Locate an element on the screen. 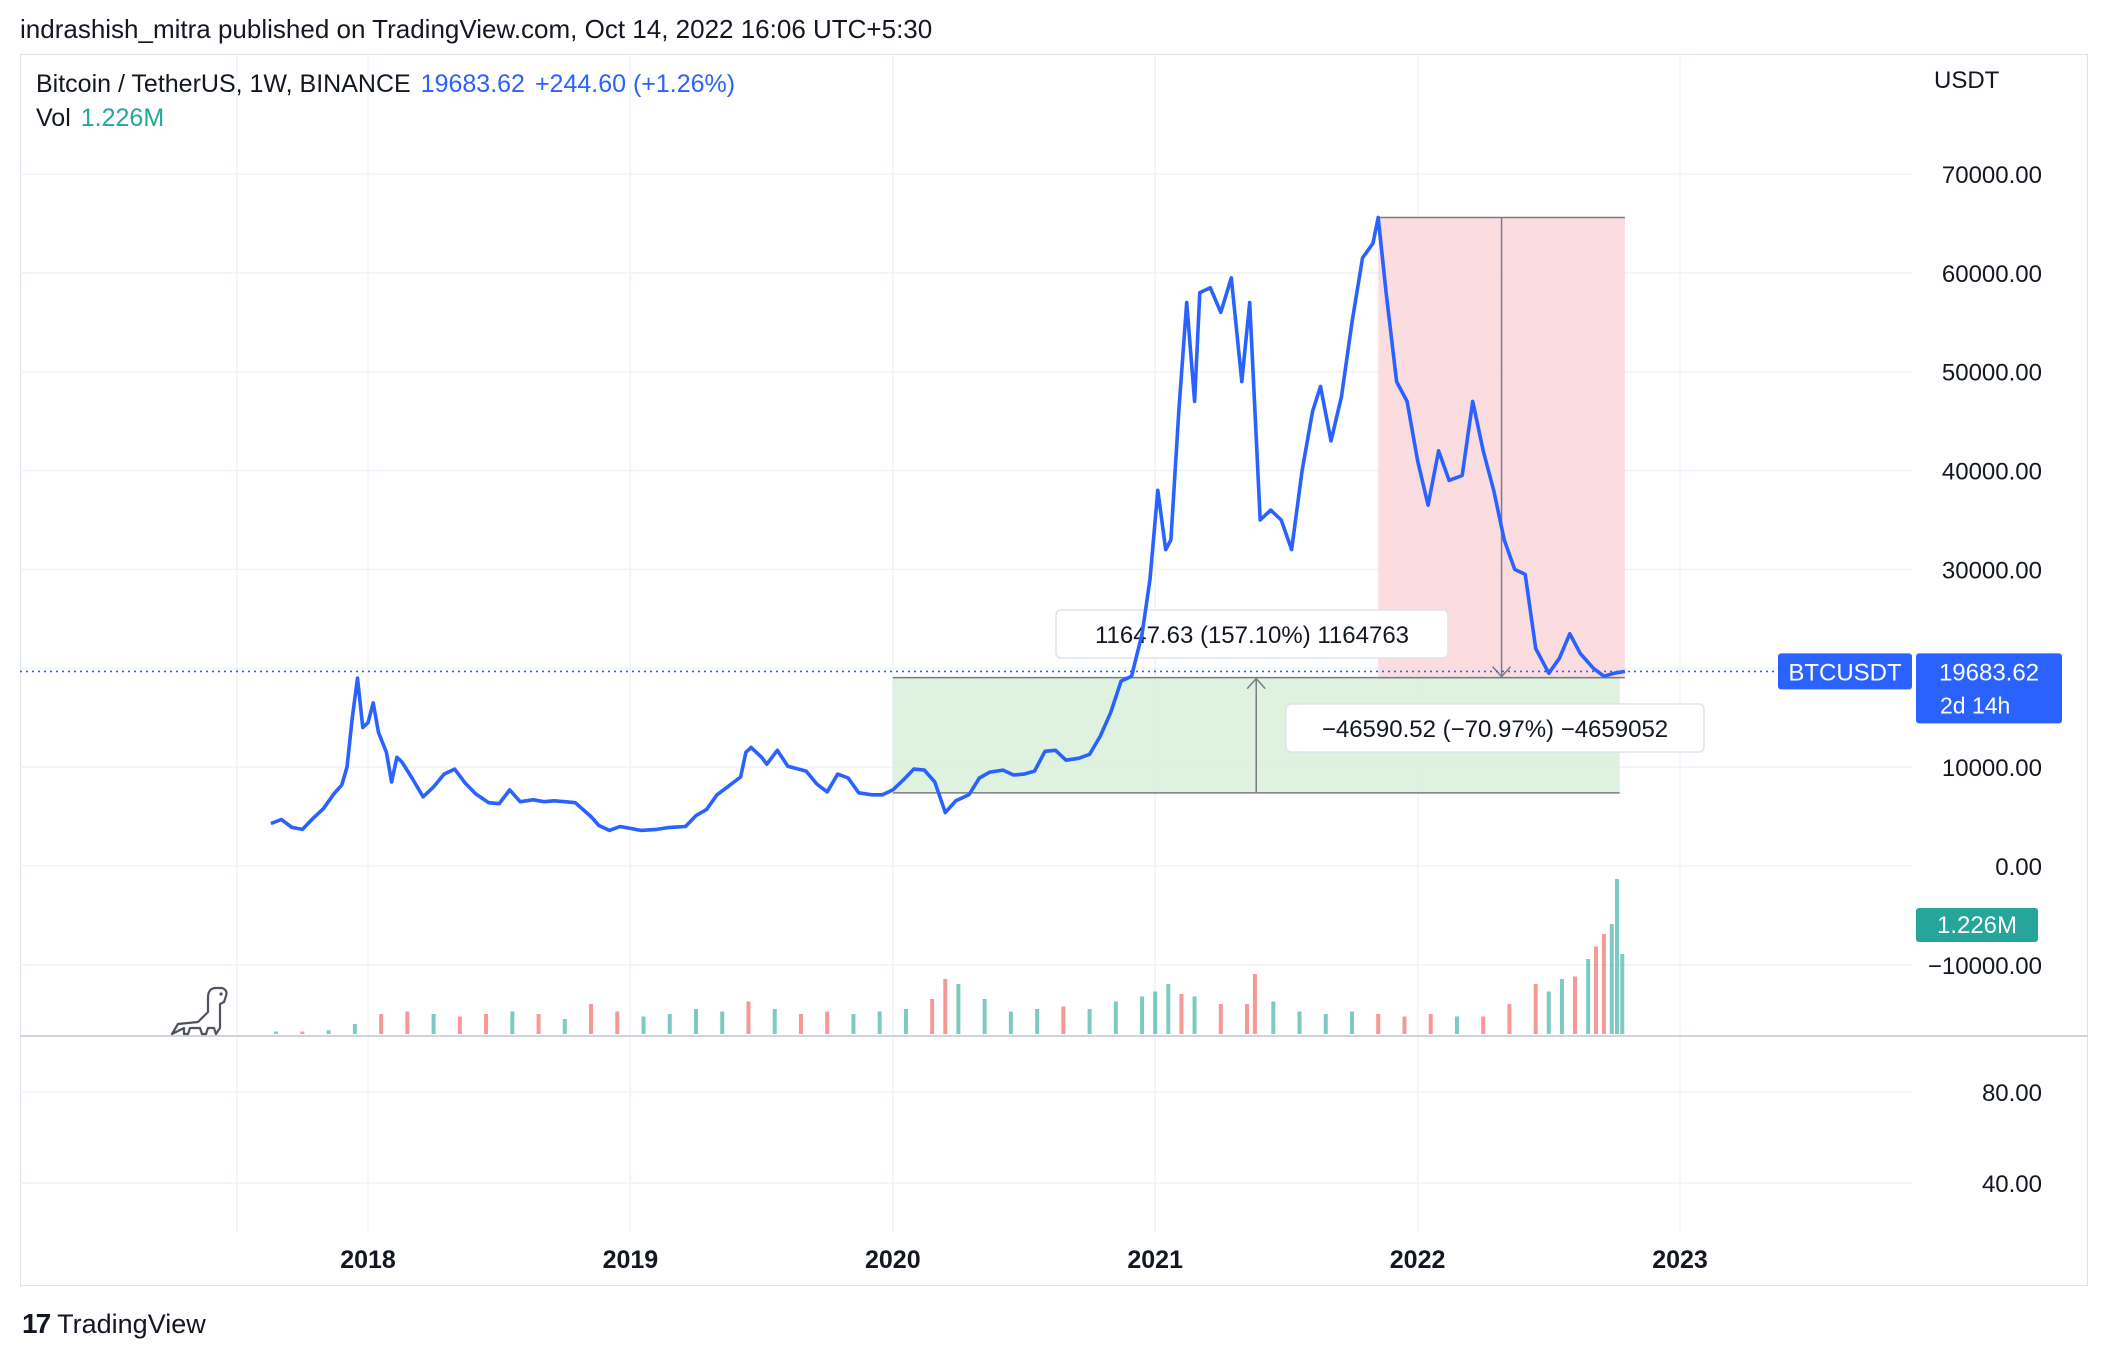 The width and height of the screenshot is (2106, 1354). volume-tag-text: 1.226M is located at coordinates (1977, 925).